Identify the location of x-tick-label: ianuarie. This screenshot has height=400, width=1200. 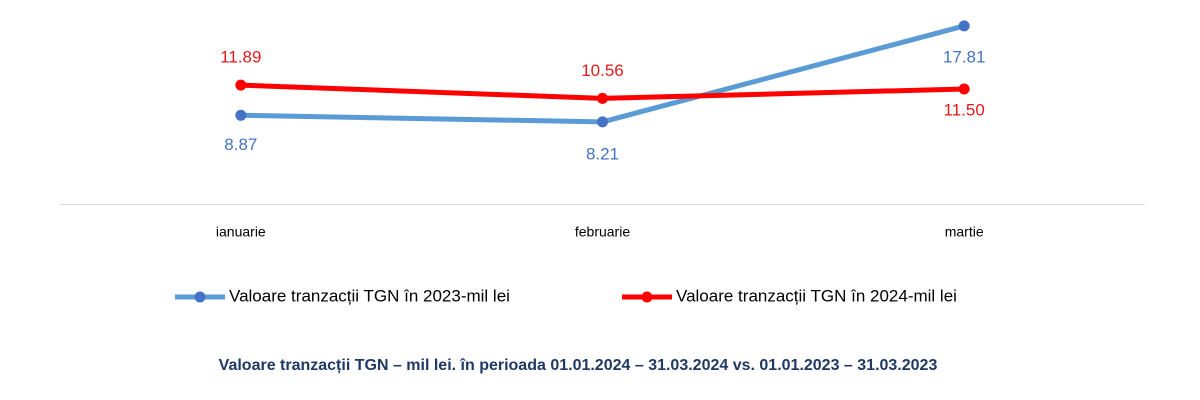
(241, 232).